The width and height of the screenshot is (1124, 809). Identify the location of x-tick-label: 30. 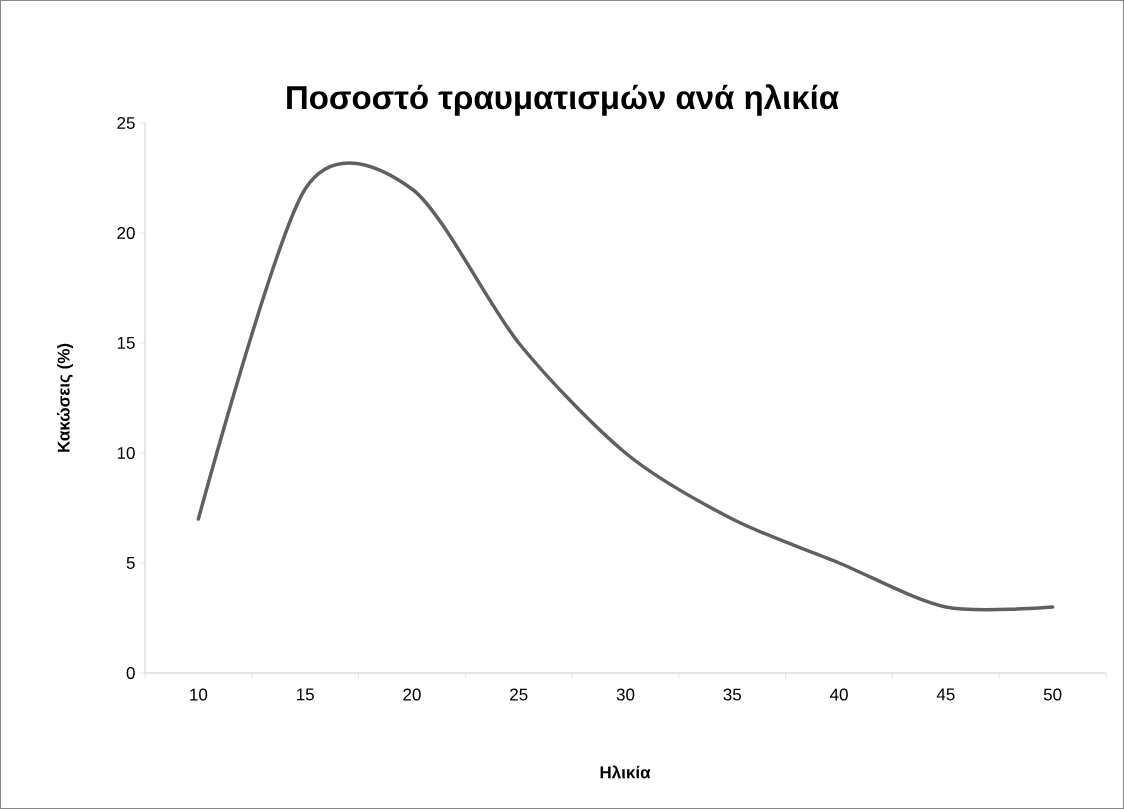
(625, 694).